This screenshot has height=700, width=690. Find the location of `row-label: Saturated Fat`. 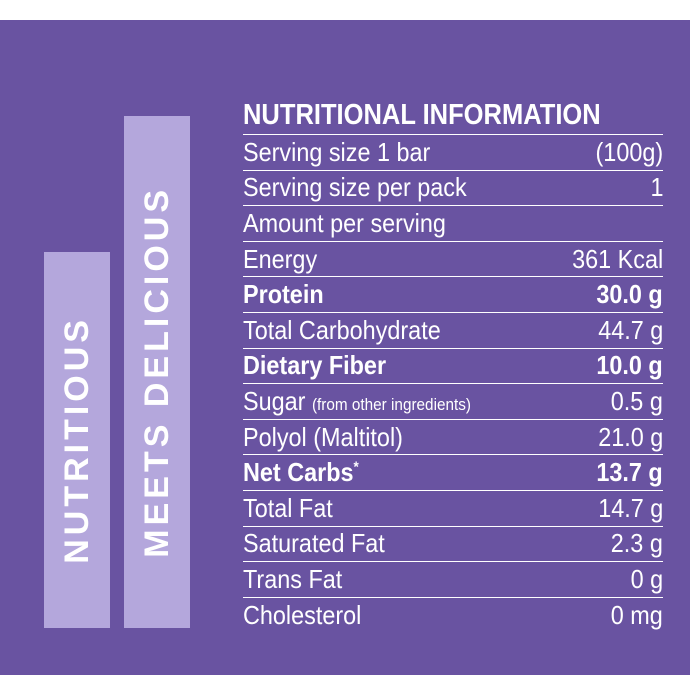

row-label: Saturated Fat is located at coordinates (314, 543).